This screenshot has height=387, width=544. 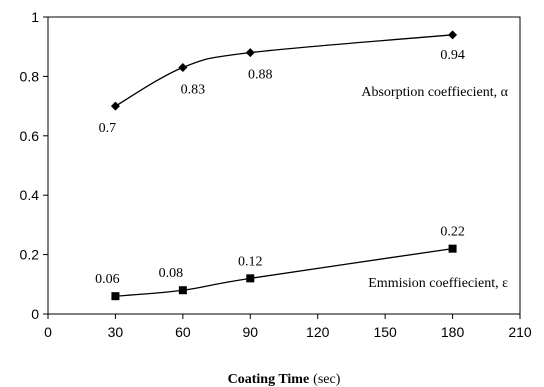 What do you see at coordinates (107, 279) in the screenshot?
I see `data-label: 0.06` at bounding box center [107, 279].